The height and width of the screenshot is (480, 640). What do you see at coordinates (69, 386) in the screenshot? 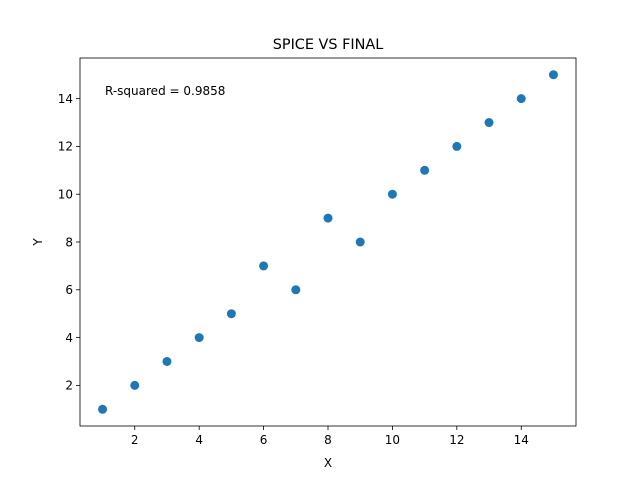
I see `y-tick-label: 2` at bounding box center [69, 386].